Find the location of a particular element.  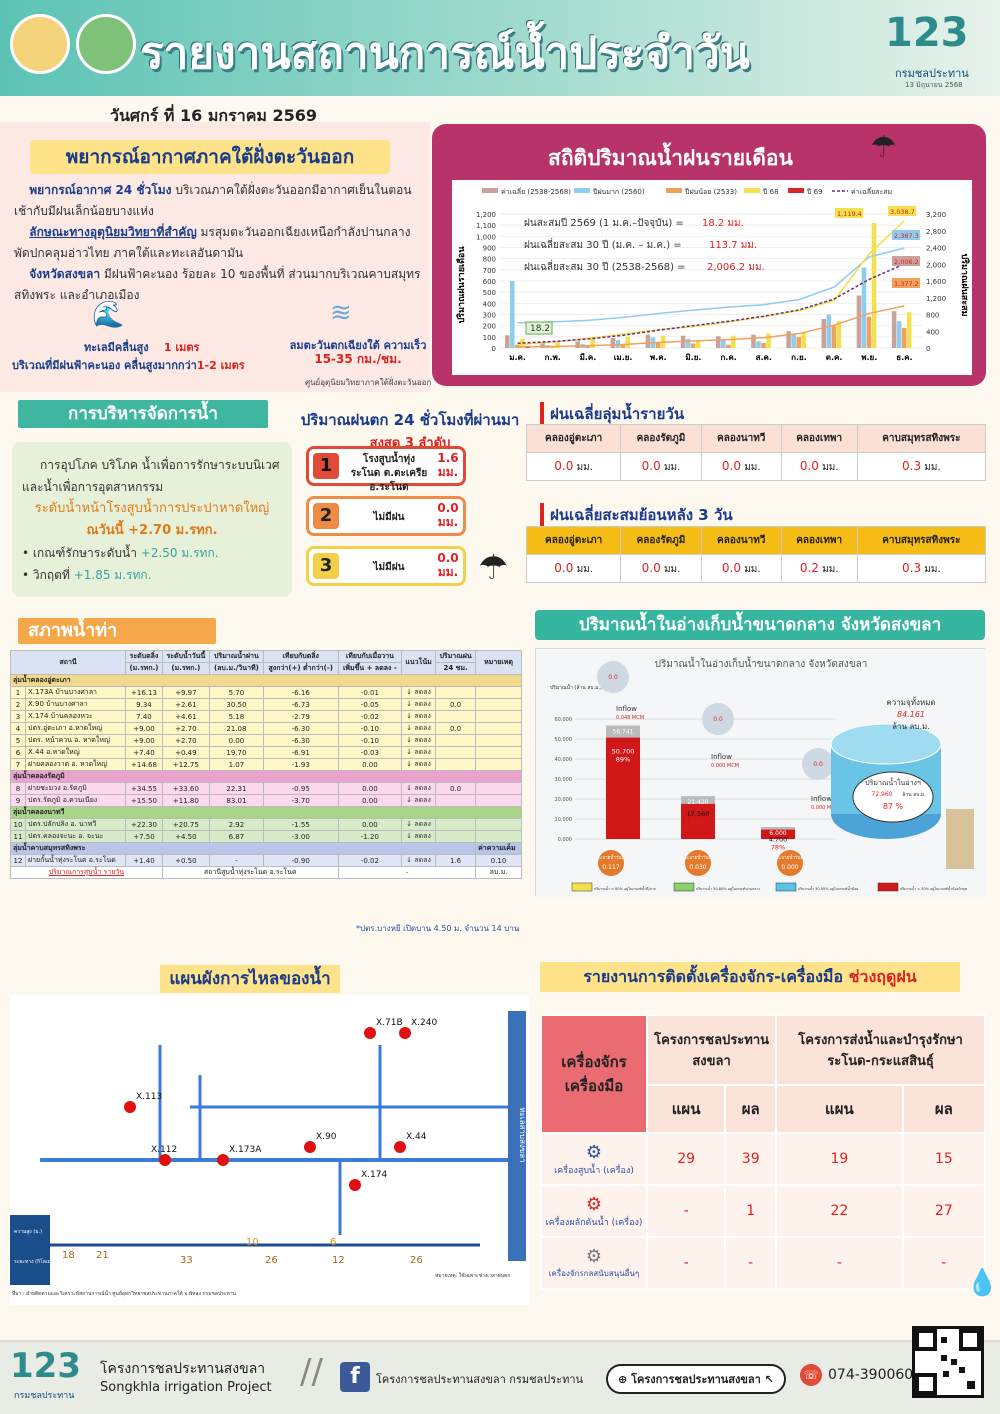

res-legend-label: ปริมาณน้ำ < 30% อยู่ในเกณฑ์น้ำน้อยวิกฤต is located at coordinates (934, 888).